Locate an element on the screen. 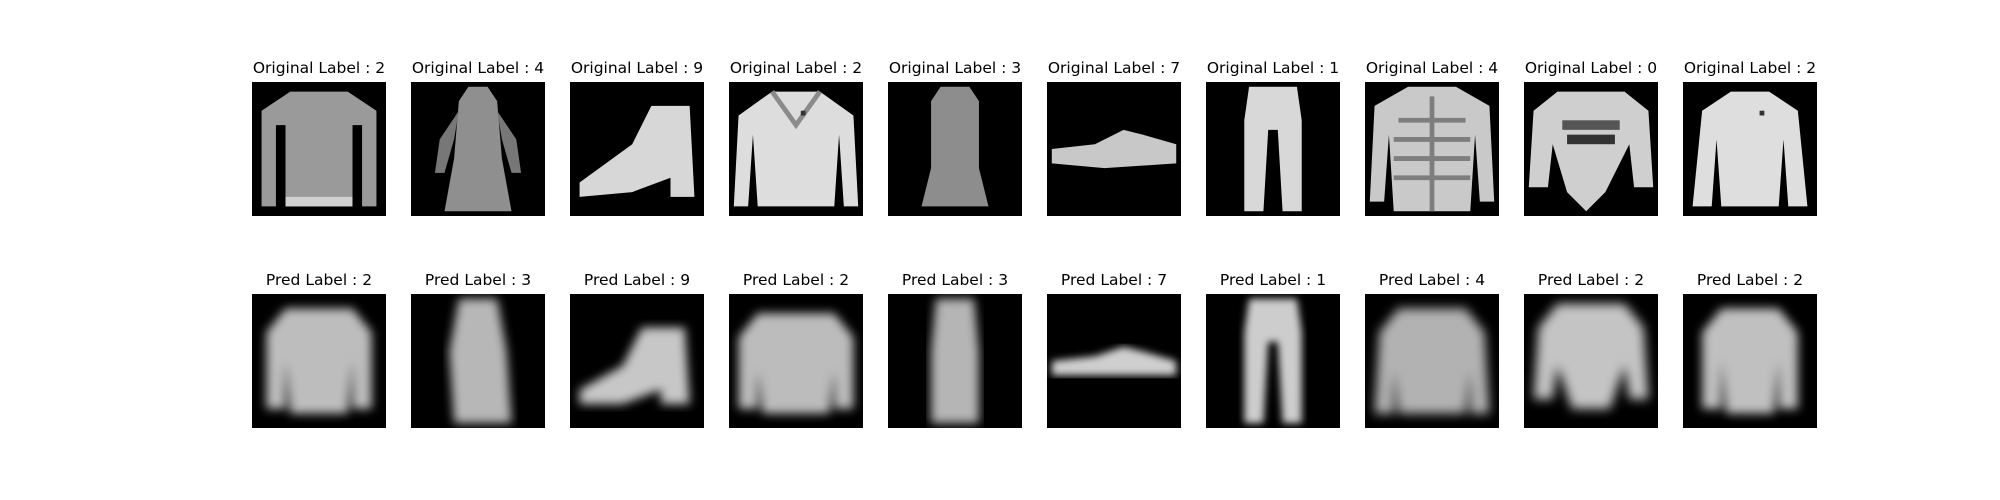 This screenshot has height=500, width=2000. panel-pred-6: Pred Label : 1 is located at coordinates (1273, 350).